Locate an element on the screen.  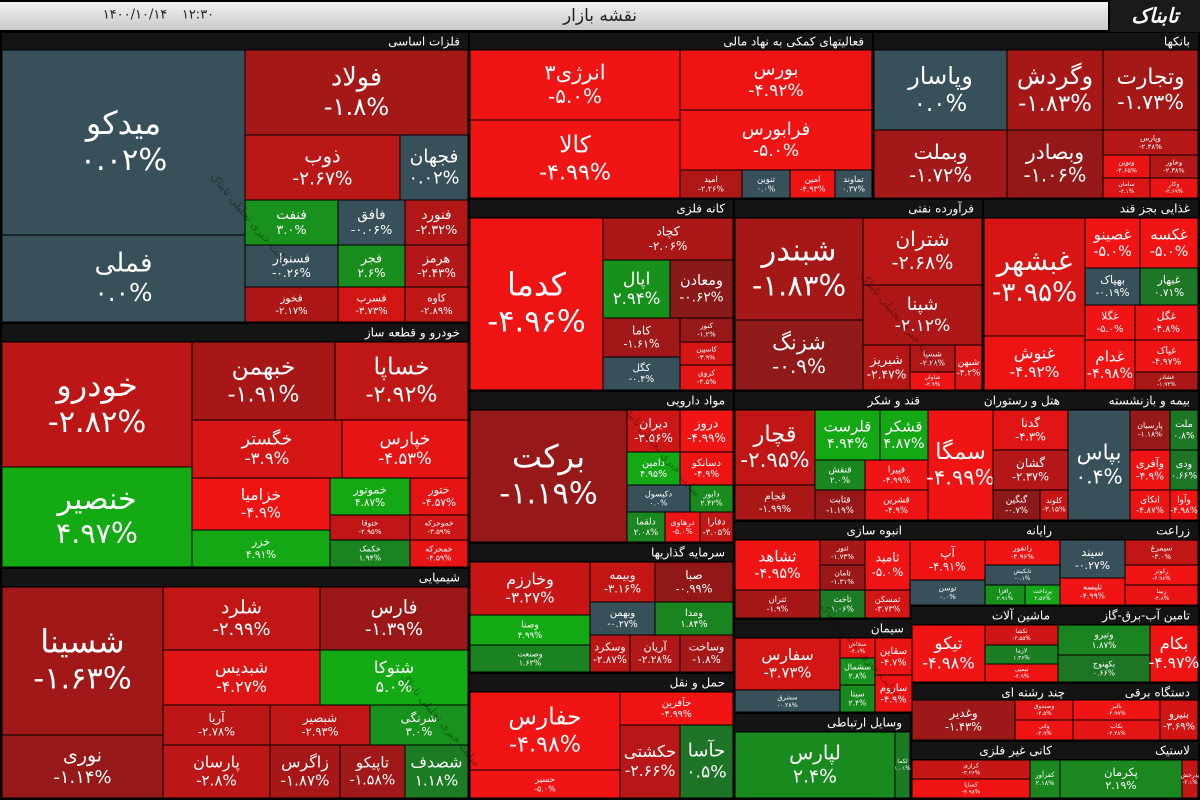
tile-name: پرداخت is located at coordinates (1042, 591).